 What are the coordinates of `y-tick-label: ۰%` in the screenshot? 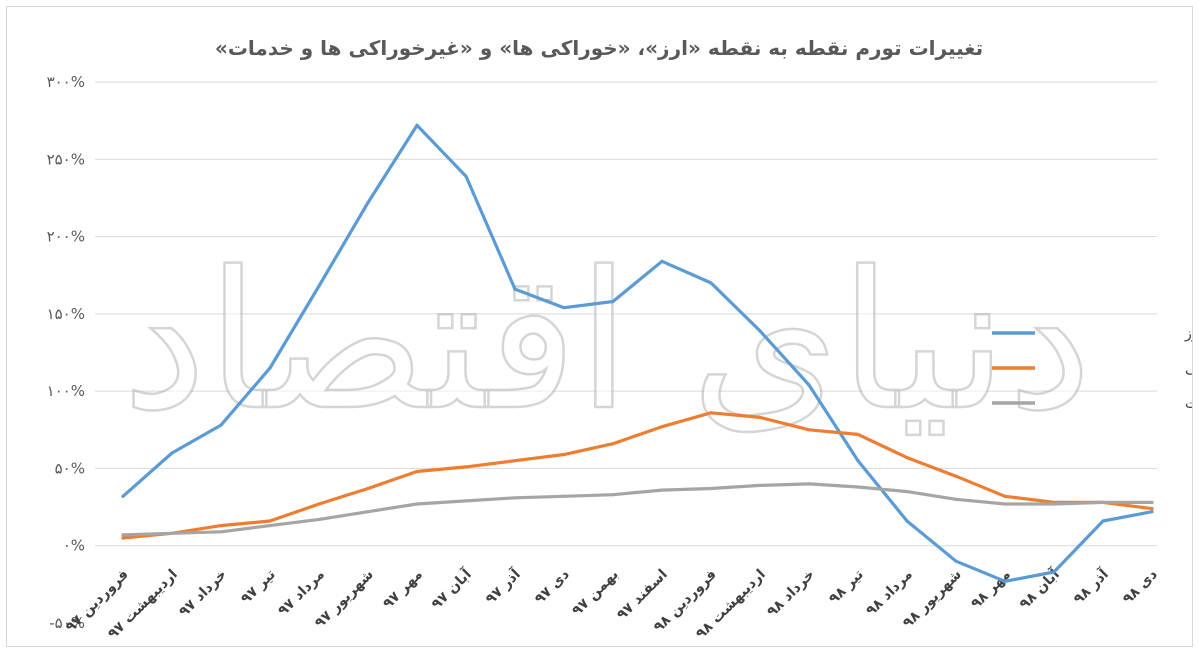 It's located at (74, 546).